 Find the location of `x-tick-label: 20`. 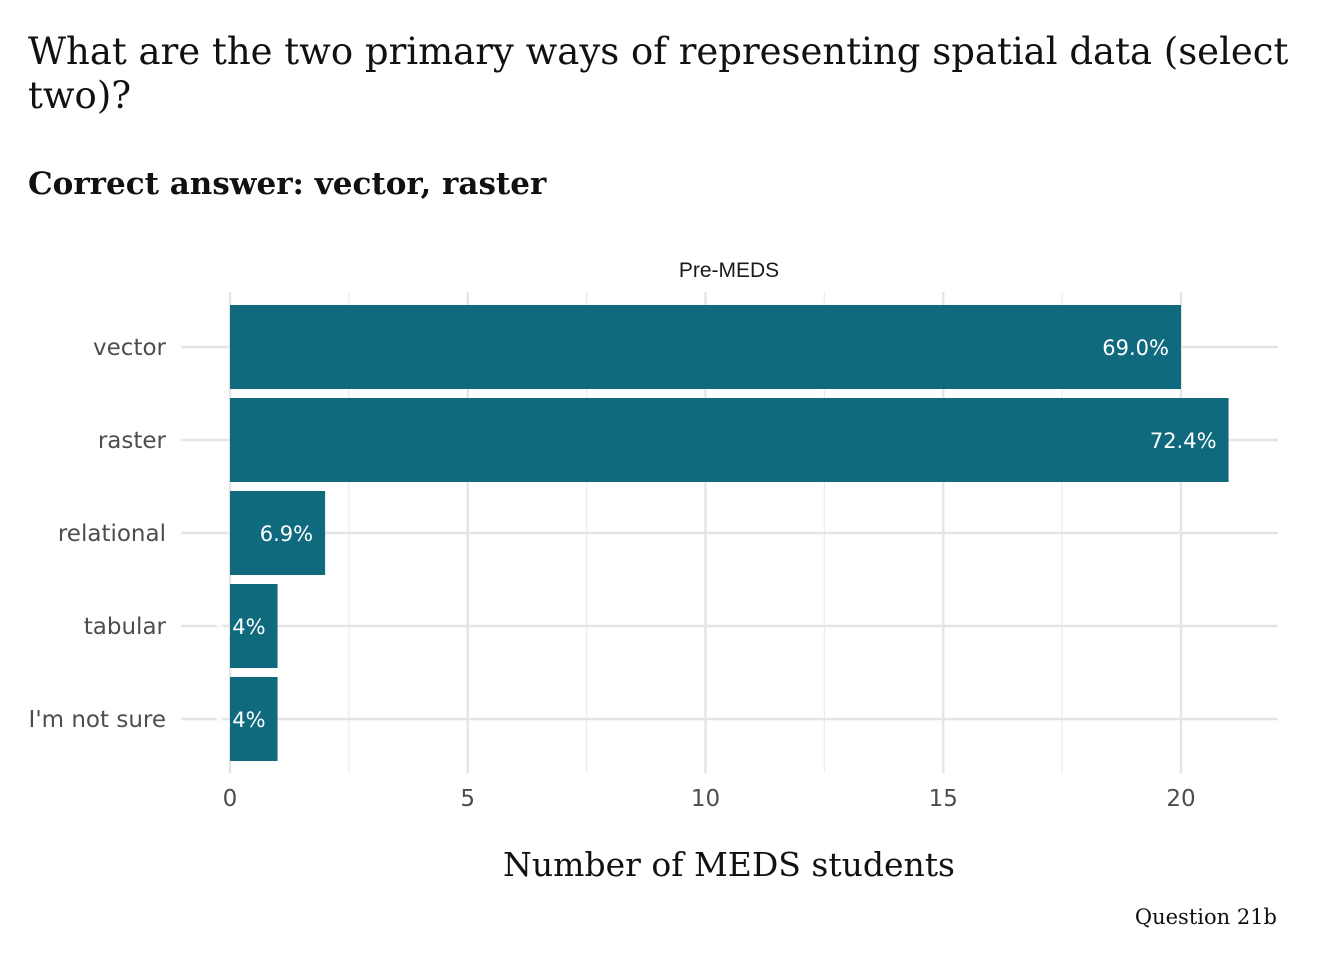

x-tick-label: 20 is located at coordinates (1180, 799).